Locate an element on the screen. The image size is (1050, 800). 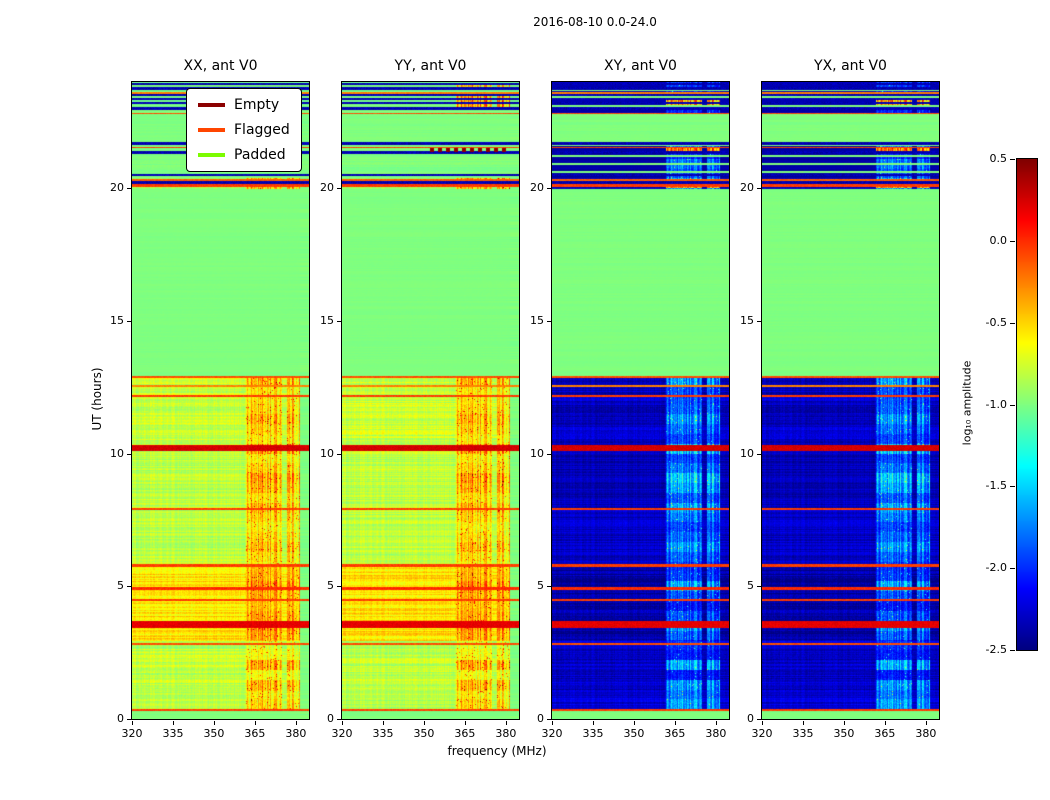
legend-label-empty: Empty is located at coordinates (257, 105).